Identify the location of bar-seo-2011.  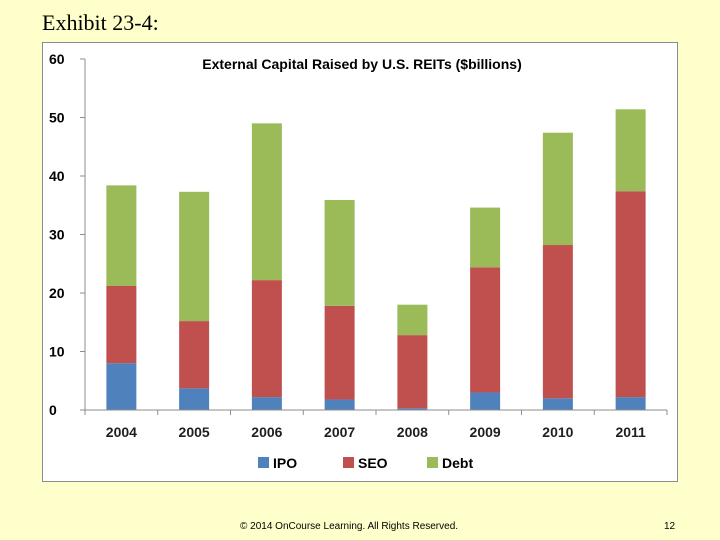
(630, 294).